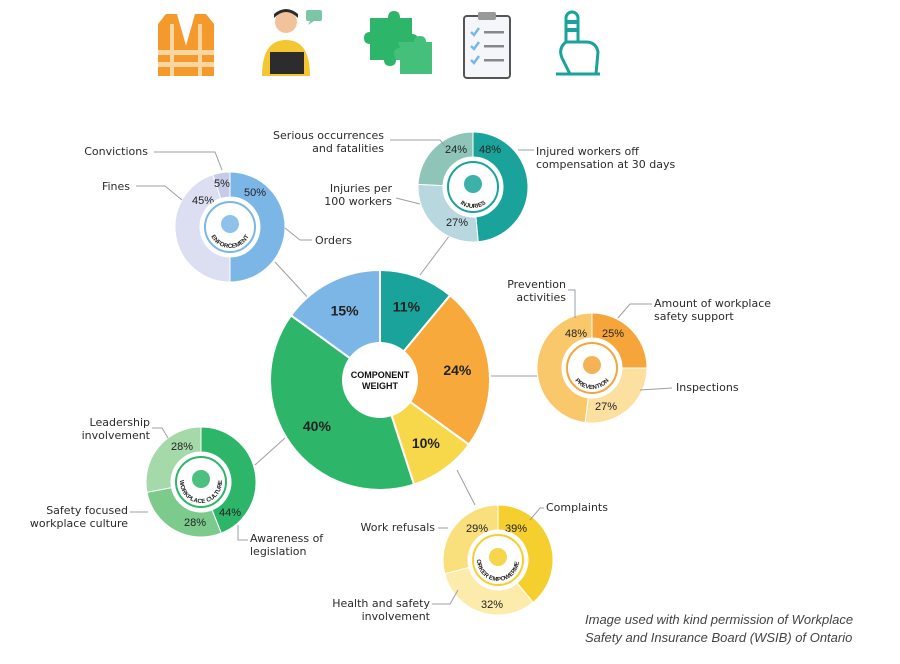 This screenshot has width=900, height=664. Describe the element at coordinates (201, 479) in the screenshot. I see `pie-icon-workplace-culture` at that location.